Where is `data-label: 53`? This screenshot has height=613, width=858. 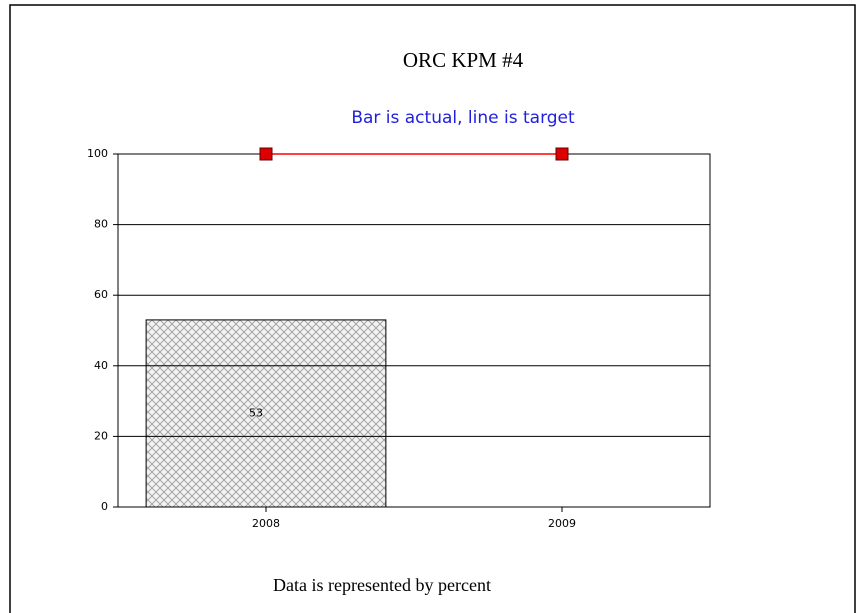
data-label: 53 is located at coordinates (256, 412).